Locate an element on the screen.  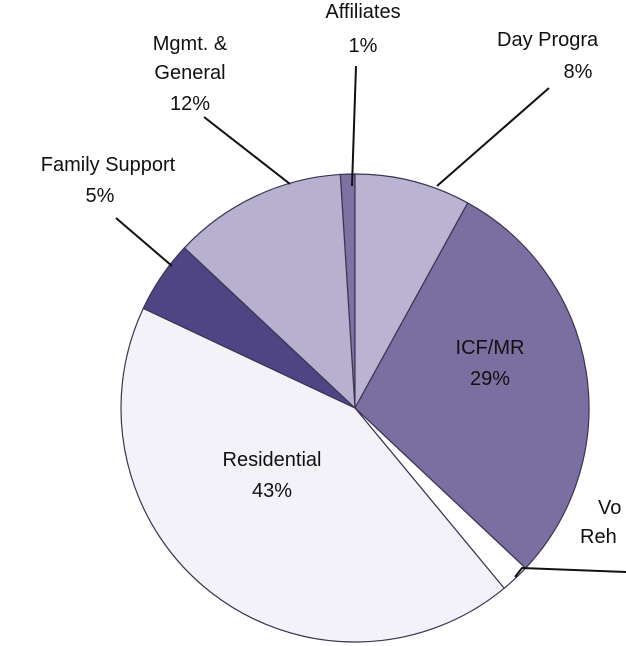
value-label: 1% is located at coordinates (363, 46).